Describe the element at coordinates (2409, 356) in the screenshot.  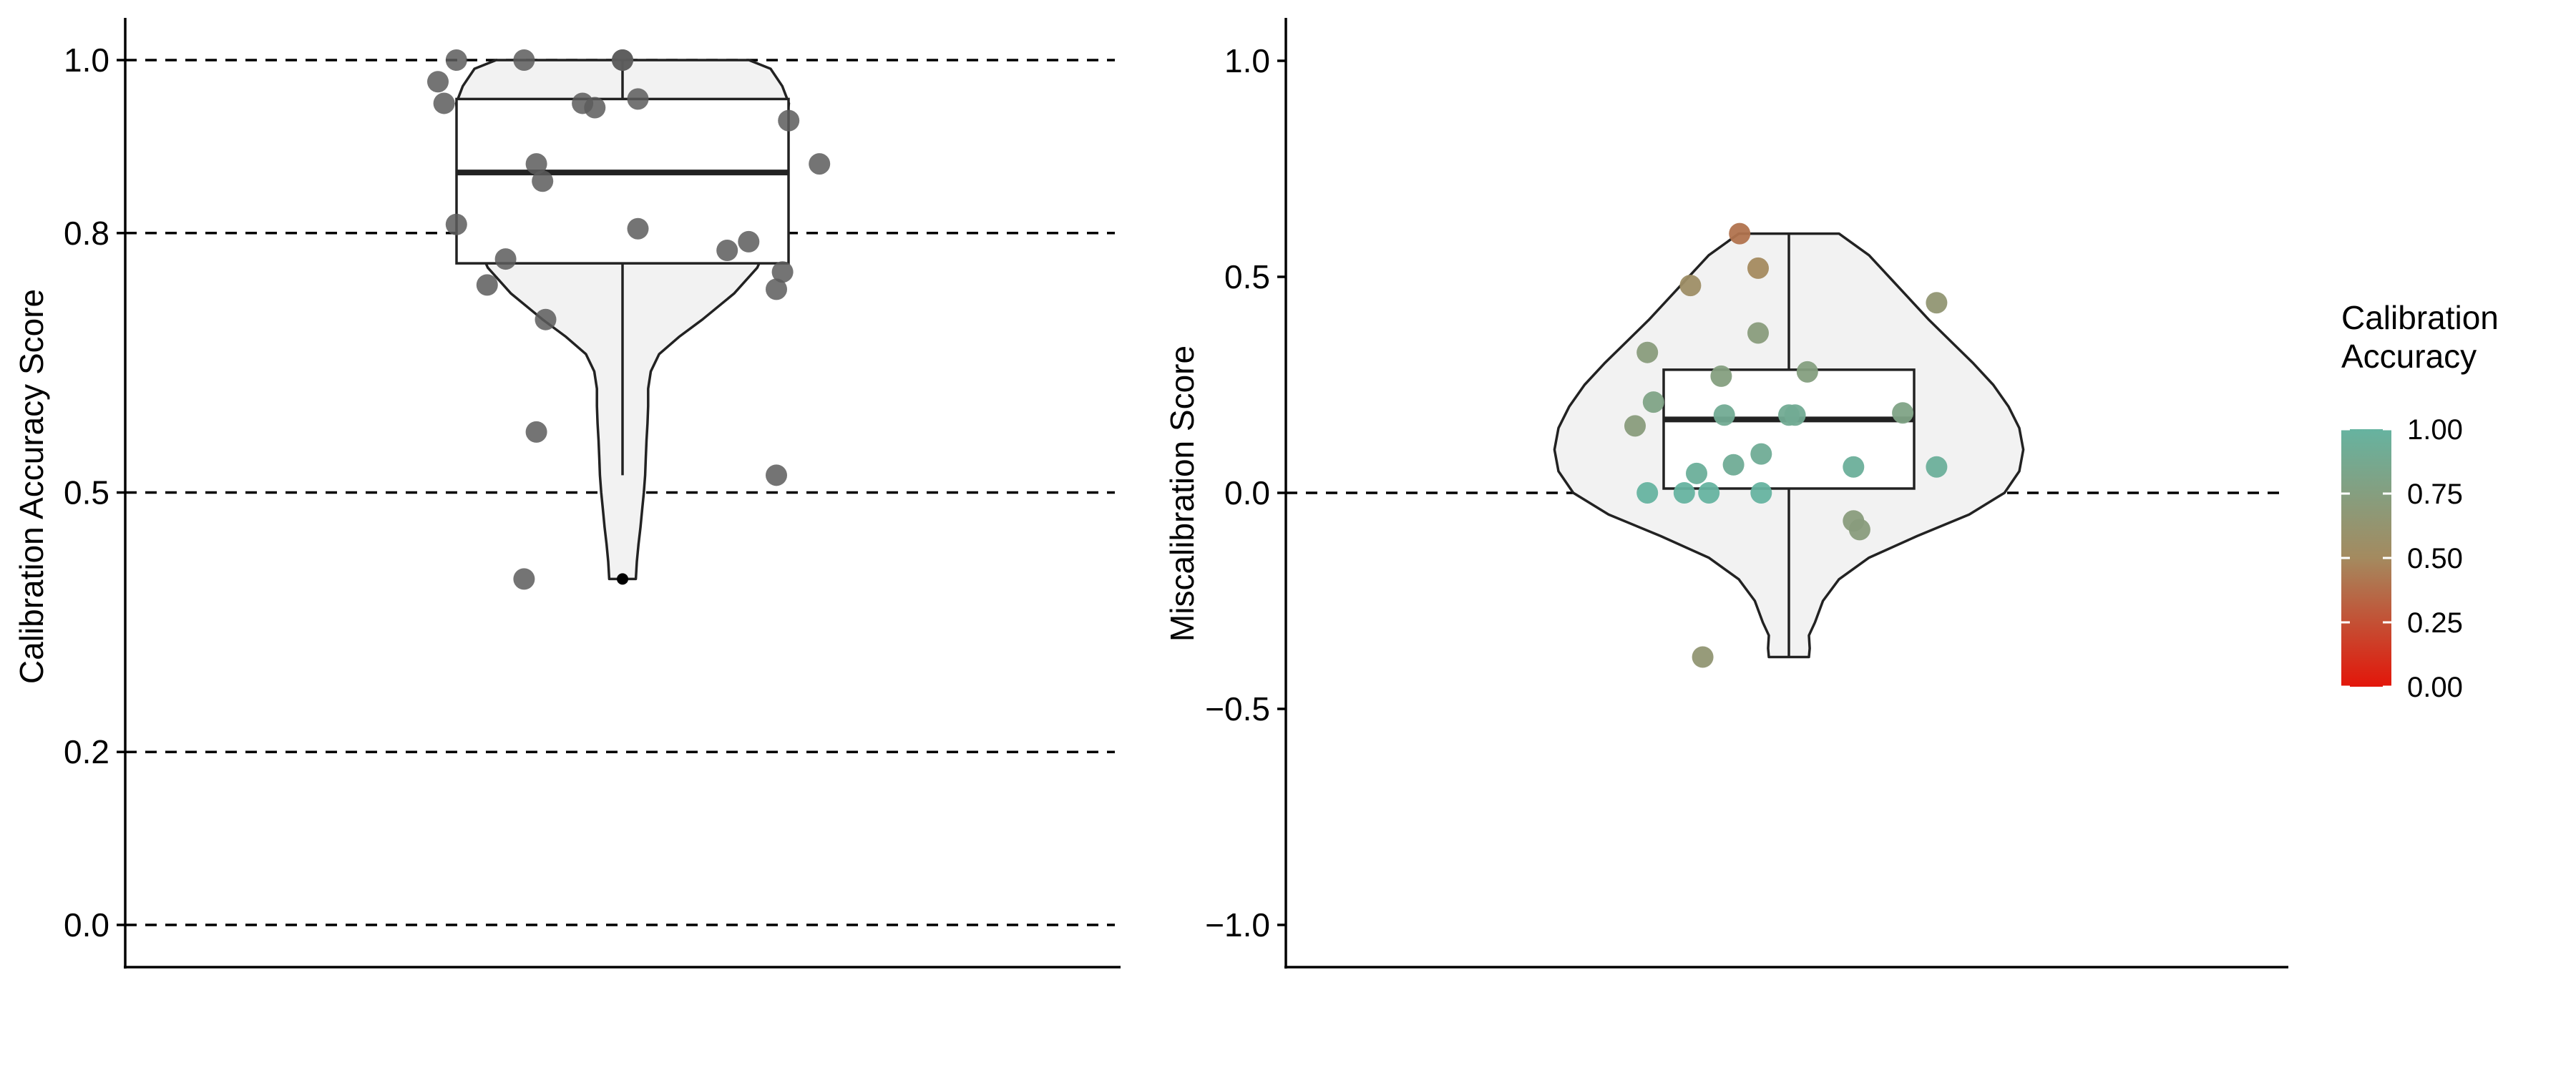
I see `colorbar-title-line-2: Accuracy` at that location.